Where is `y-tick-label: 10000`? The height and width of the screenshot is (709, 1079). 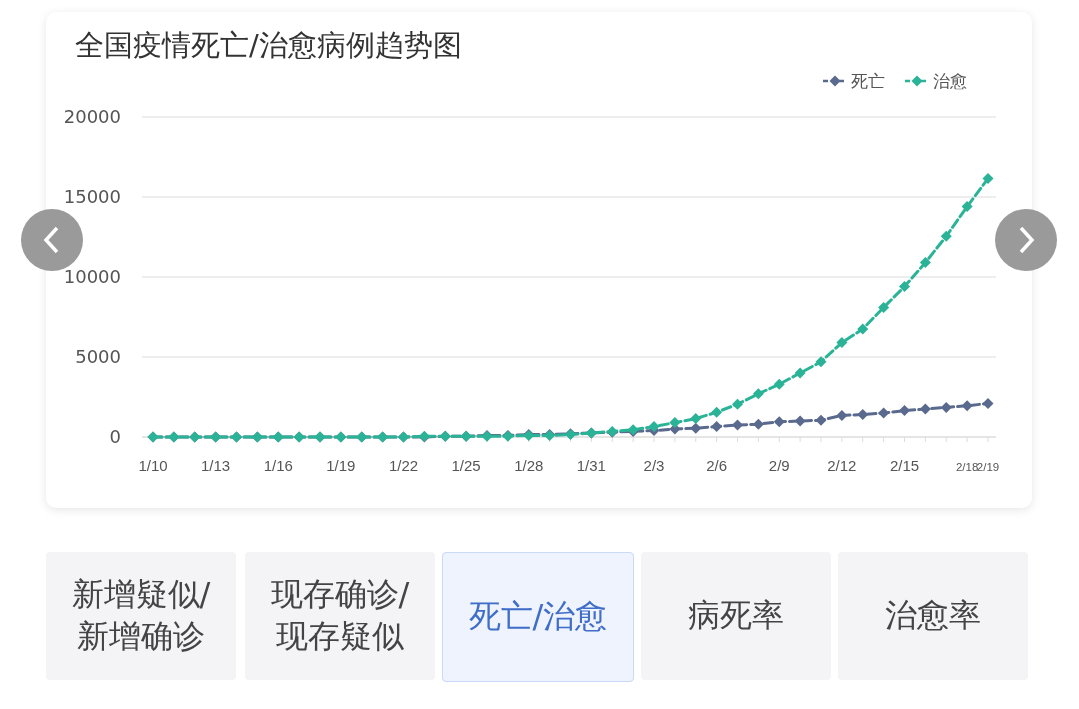 y-tick-label: 10000 is located at coordinates (92, 276).